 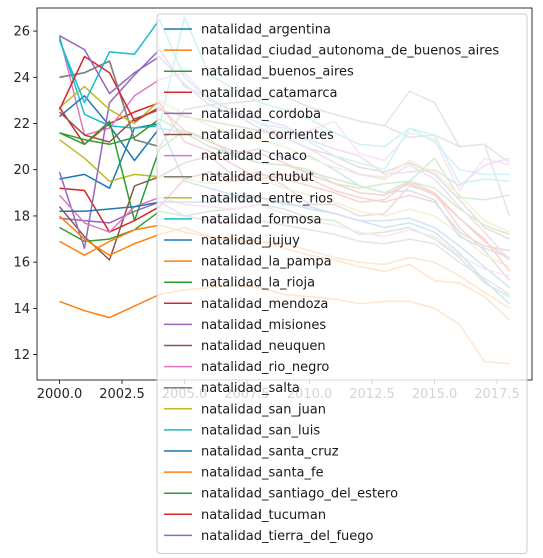 I want to click on legend-label: natalidad_san_luis, so click(x=260, y=430).